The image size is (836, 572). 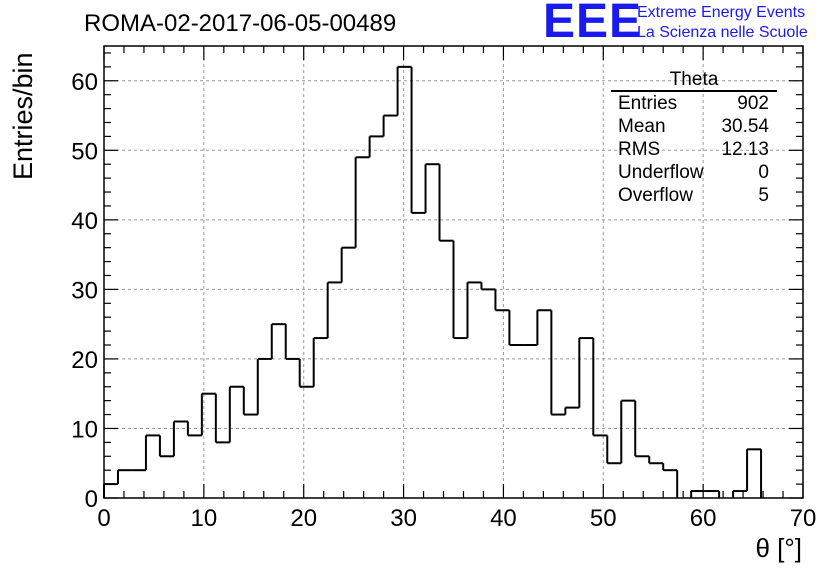 What do you see at coordinates (694, 103) in the screenshot?
I see `stats-row: Entries 902` at bounding box center [694, 103].